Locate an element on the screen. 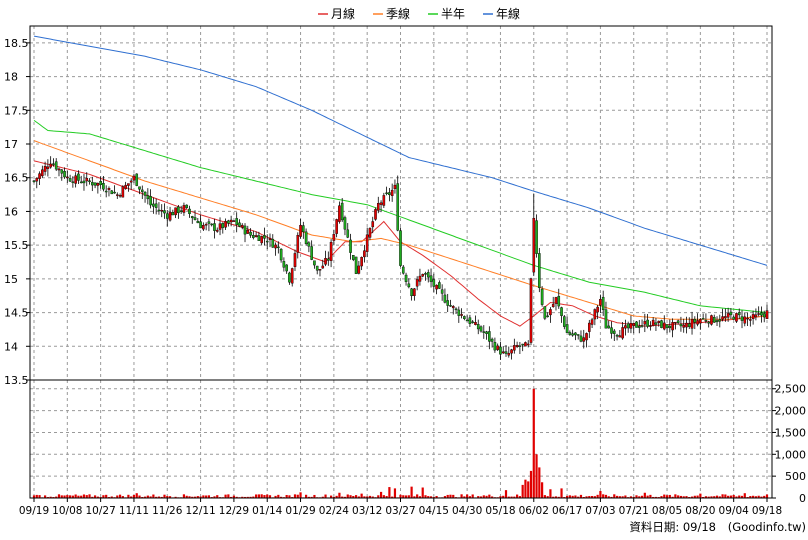 Image resolution: width=808 pixels, height=540 pixels. x-tick-label-21: 09/04 is located at coordinates (734, 511).